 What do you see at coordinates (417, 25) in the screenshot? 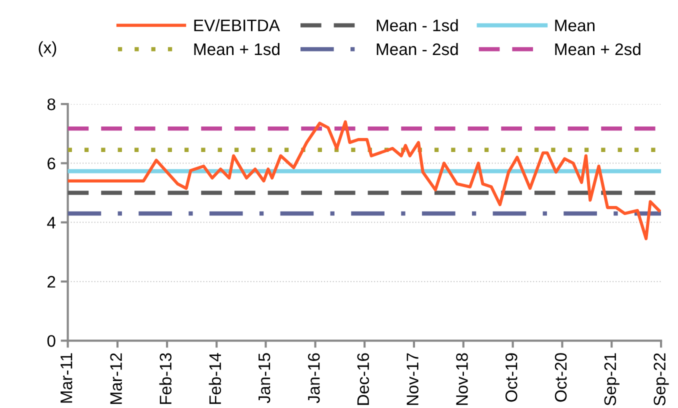
I see `legend-label: Mean - 1sd` at bounding box center [417, 25].